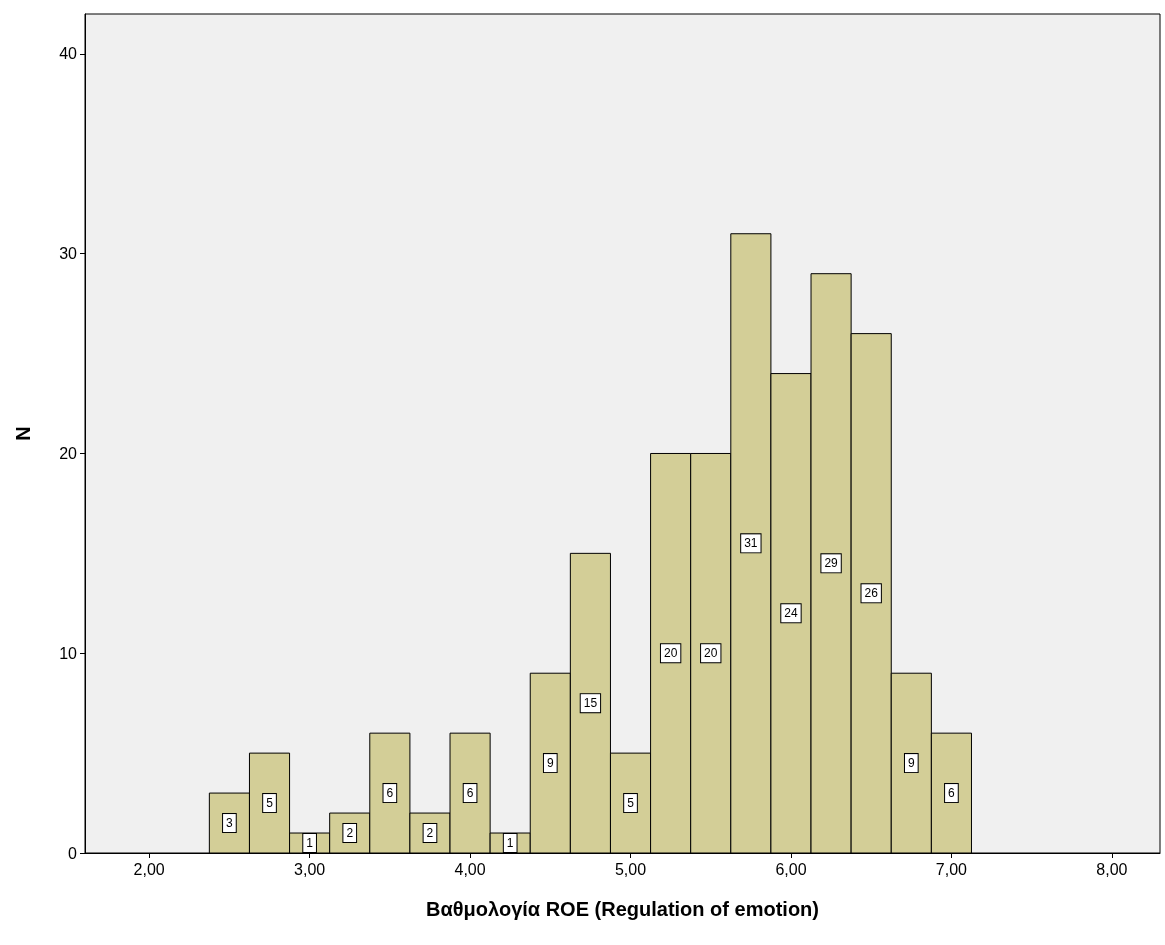 Image resolution: width=1165 pixels, height=945 pixels. I want to click on data-label: 24, so click(791, 613).